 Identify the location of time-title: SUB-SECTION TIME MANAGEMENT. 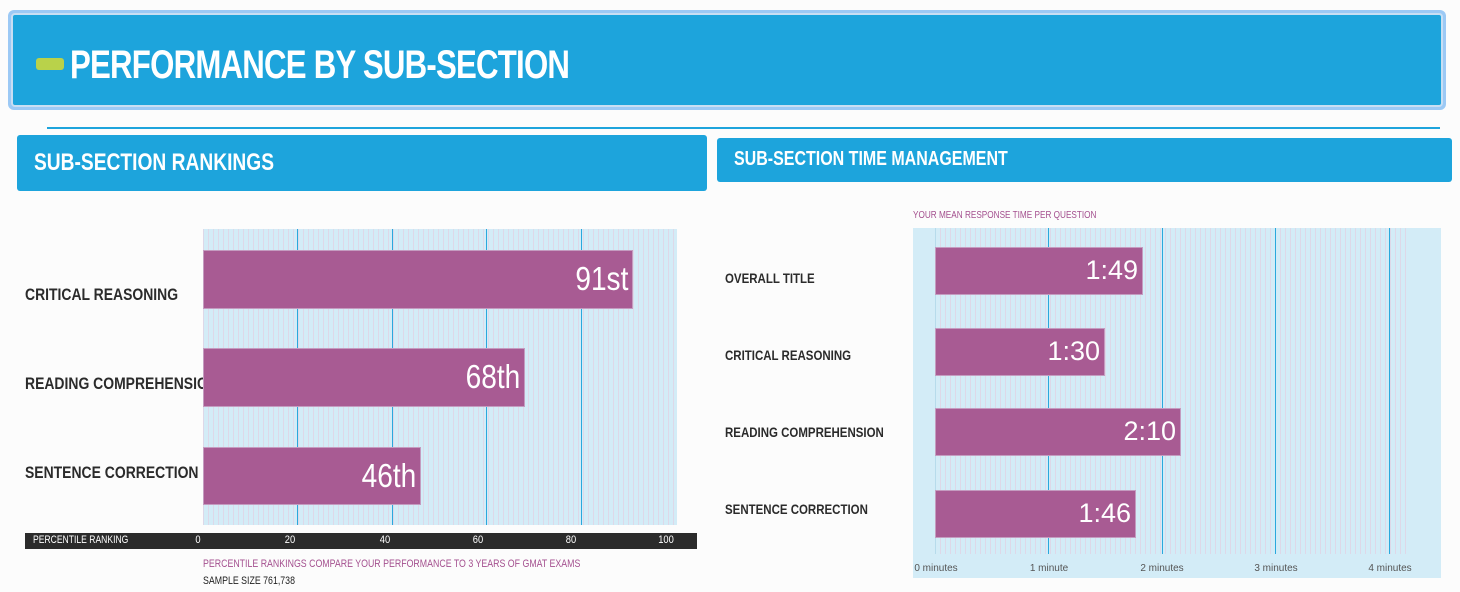
(871, 159).